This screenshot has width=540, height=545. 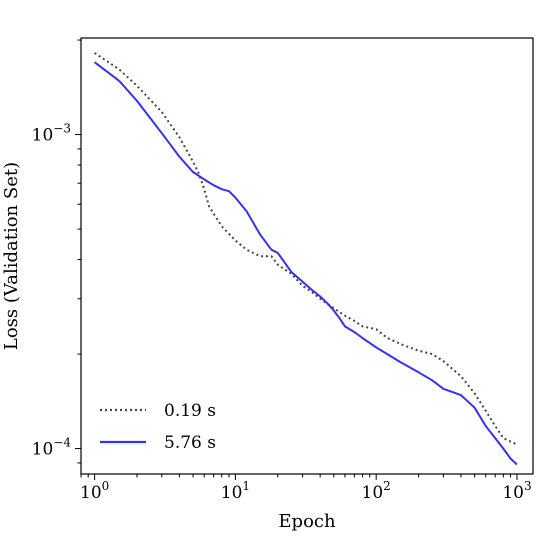 I want to click on y-tick-label: 10⁻³, so click(x=51, y=134).